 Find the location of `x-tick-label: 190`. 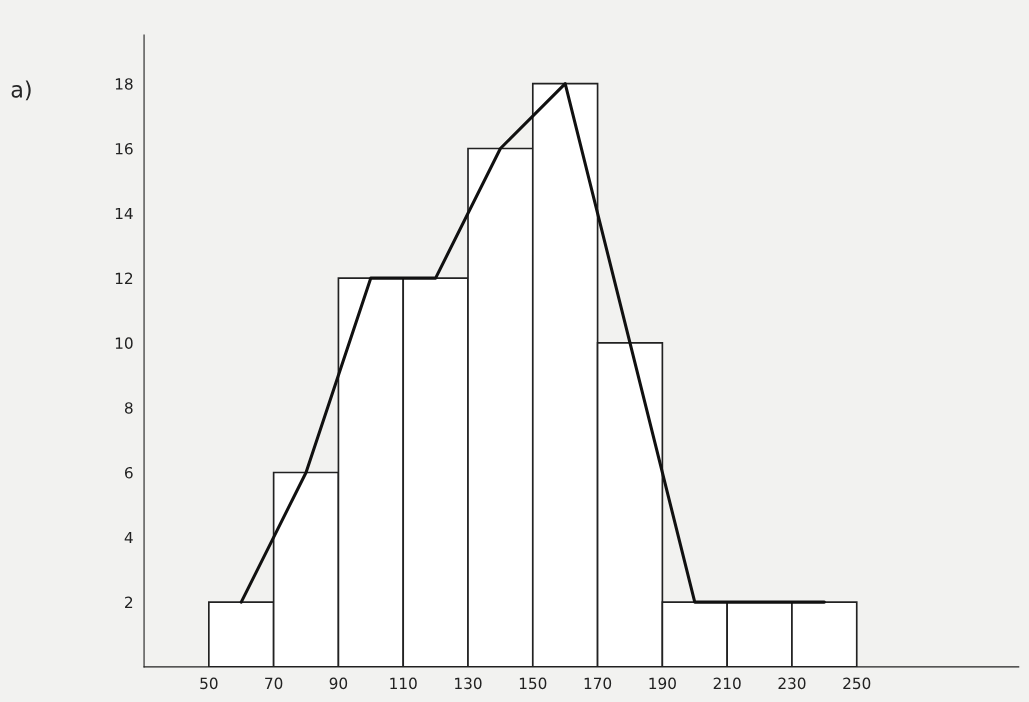

x-tick-label: 190 is located at coordinates (662, 683).